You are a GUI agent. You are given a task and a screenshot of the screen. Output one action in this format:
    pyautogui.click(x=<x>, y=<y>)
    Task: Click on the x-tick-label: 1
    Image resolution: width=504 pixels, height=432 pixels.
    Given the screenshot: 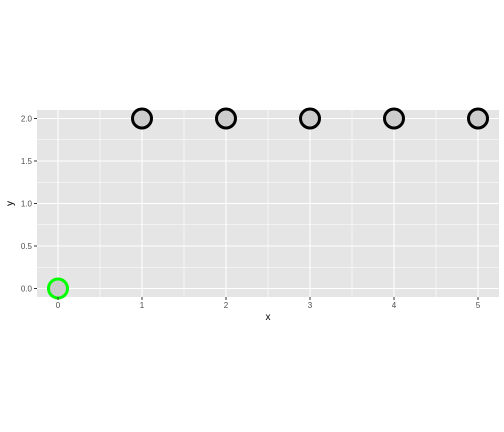 What is the action you would take?
    pyautogui.click(x=142, y=305)
    